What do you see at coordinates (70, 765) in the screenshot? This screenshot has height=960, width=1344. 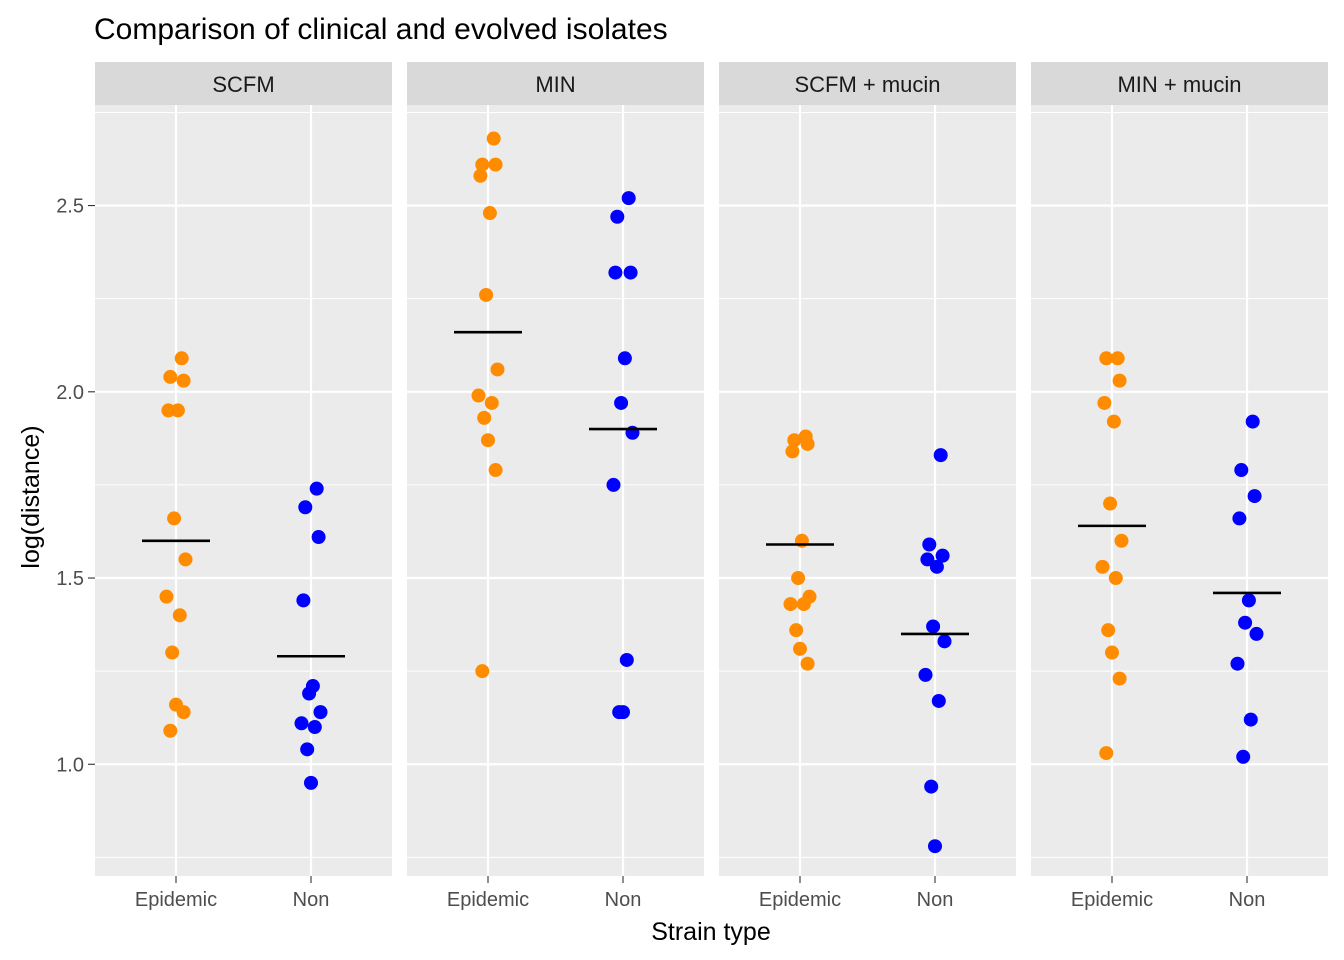 I see `y-tick-label: 1.0` at bounding box center [70, 765].